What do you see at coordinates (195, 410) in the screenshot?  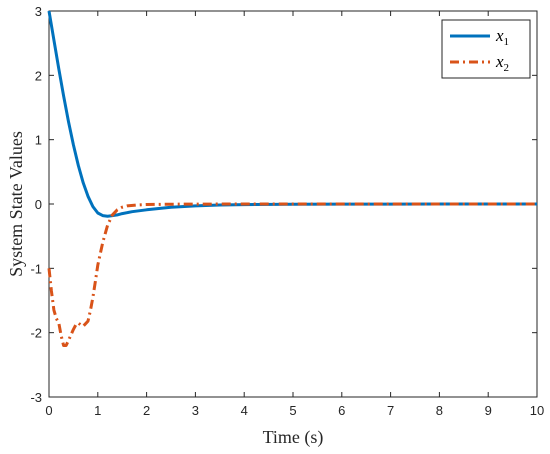 I see `x-tick-label: 3` at bounding box center [195, 410].